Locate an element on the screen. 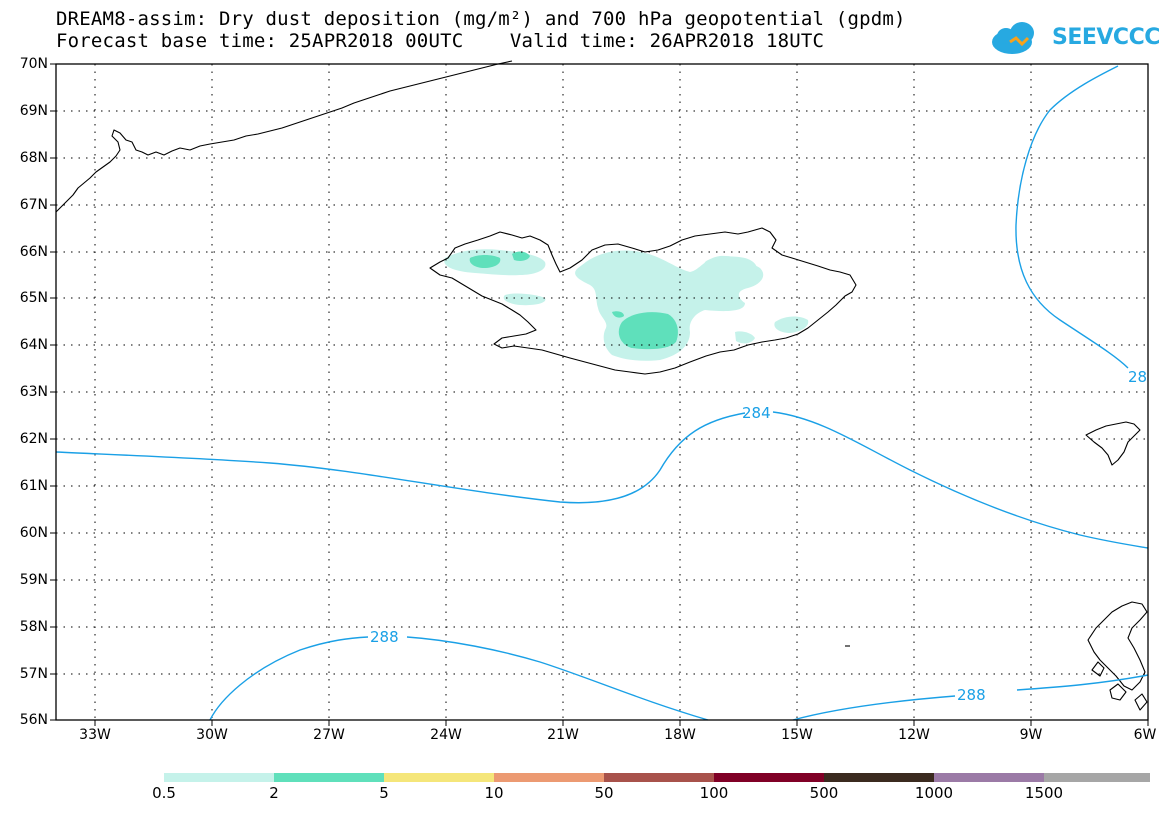 The image size is (1175, 815). legend-colorbar is located at coordinates (657, 777).